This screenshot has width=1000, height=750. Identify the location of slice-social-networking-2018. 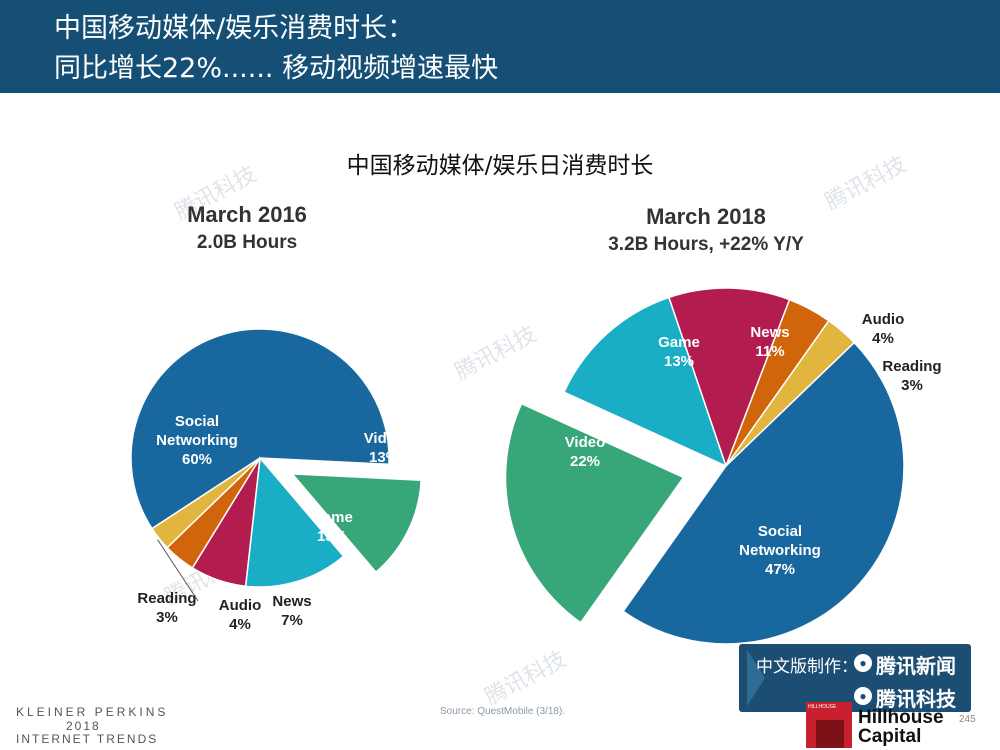
(763, 493).